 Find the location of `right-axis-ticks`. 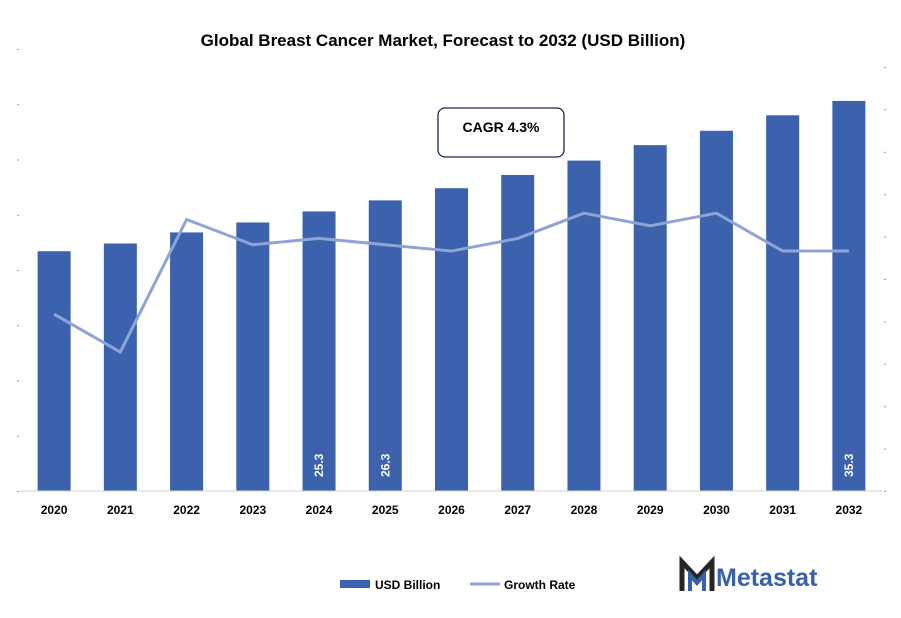

right-axis-ticks is located at coordinates (885, 279).